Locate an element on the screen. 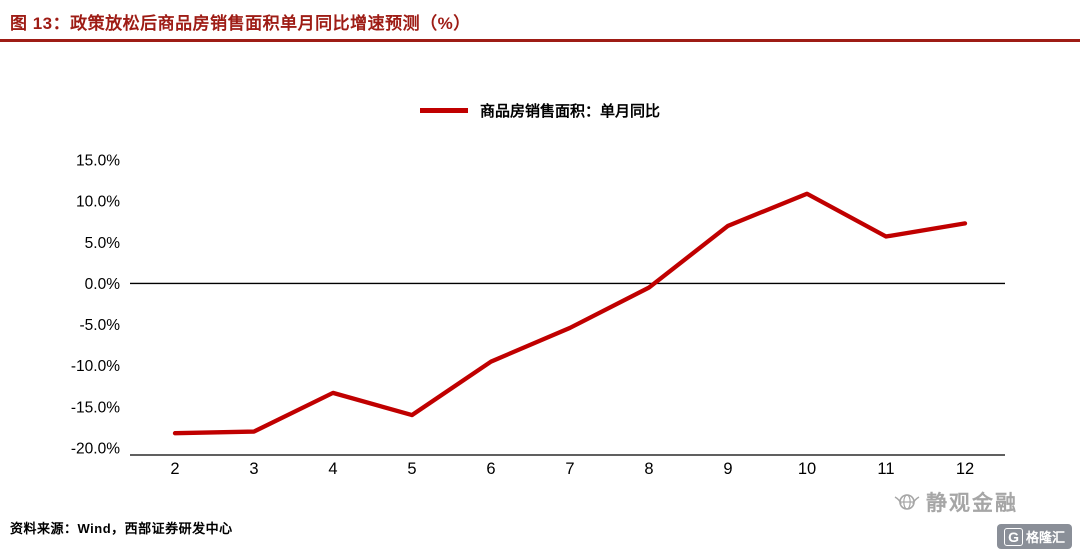 The height and width of the screenshot is (553, 1080). gelonghui-g-mark: G is located at coordinates (1013, 536).